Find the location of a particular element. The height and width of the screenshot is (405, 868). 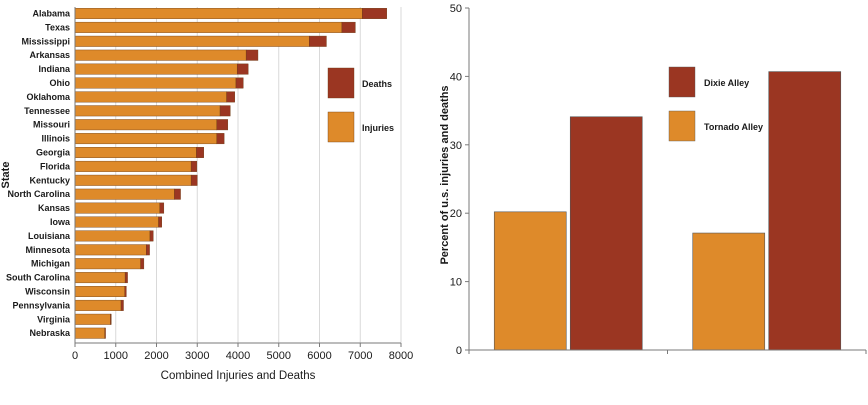

state-label-ohio: Ohio is located at coordinates (60, 83).